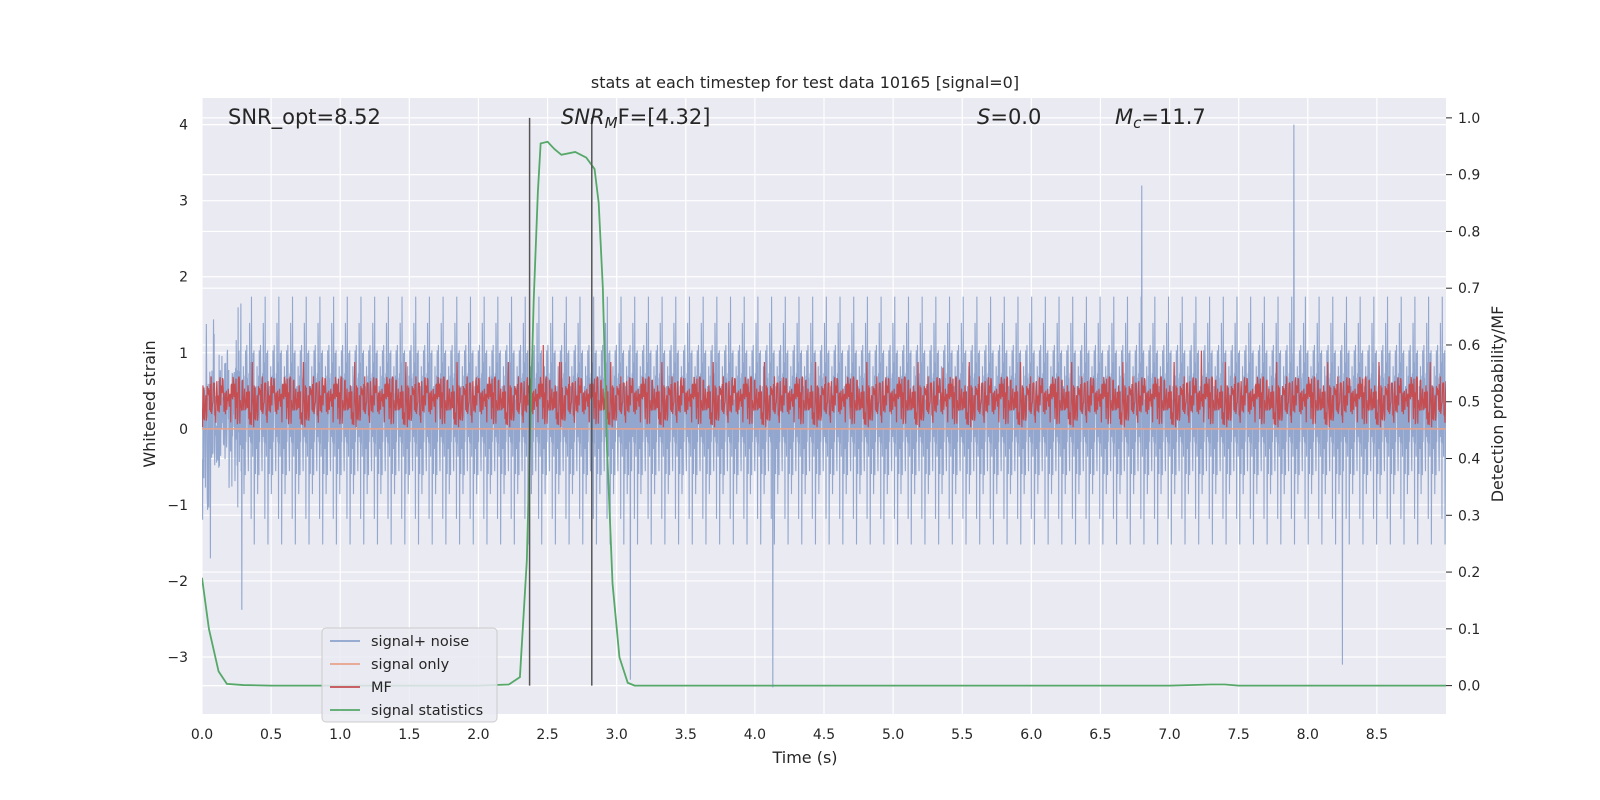 Image resolution: width=1600 pixels, height=800 pixels. I want to click on y-axis-label: Whitened strain, so click(149, 403).